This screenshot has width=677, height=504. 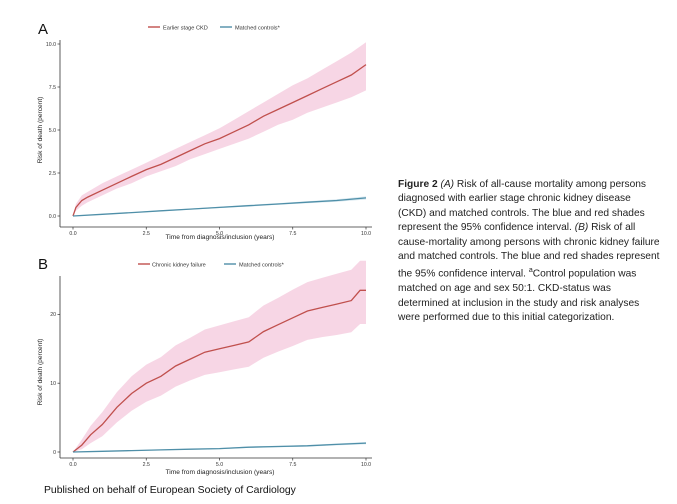 What do you see at coordinates (52, 174) in the screenshot?
I see `panel-a-y-tick-label: 2.5` at bounding box center [52, 174].